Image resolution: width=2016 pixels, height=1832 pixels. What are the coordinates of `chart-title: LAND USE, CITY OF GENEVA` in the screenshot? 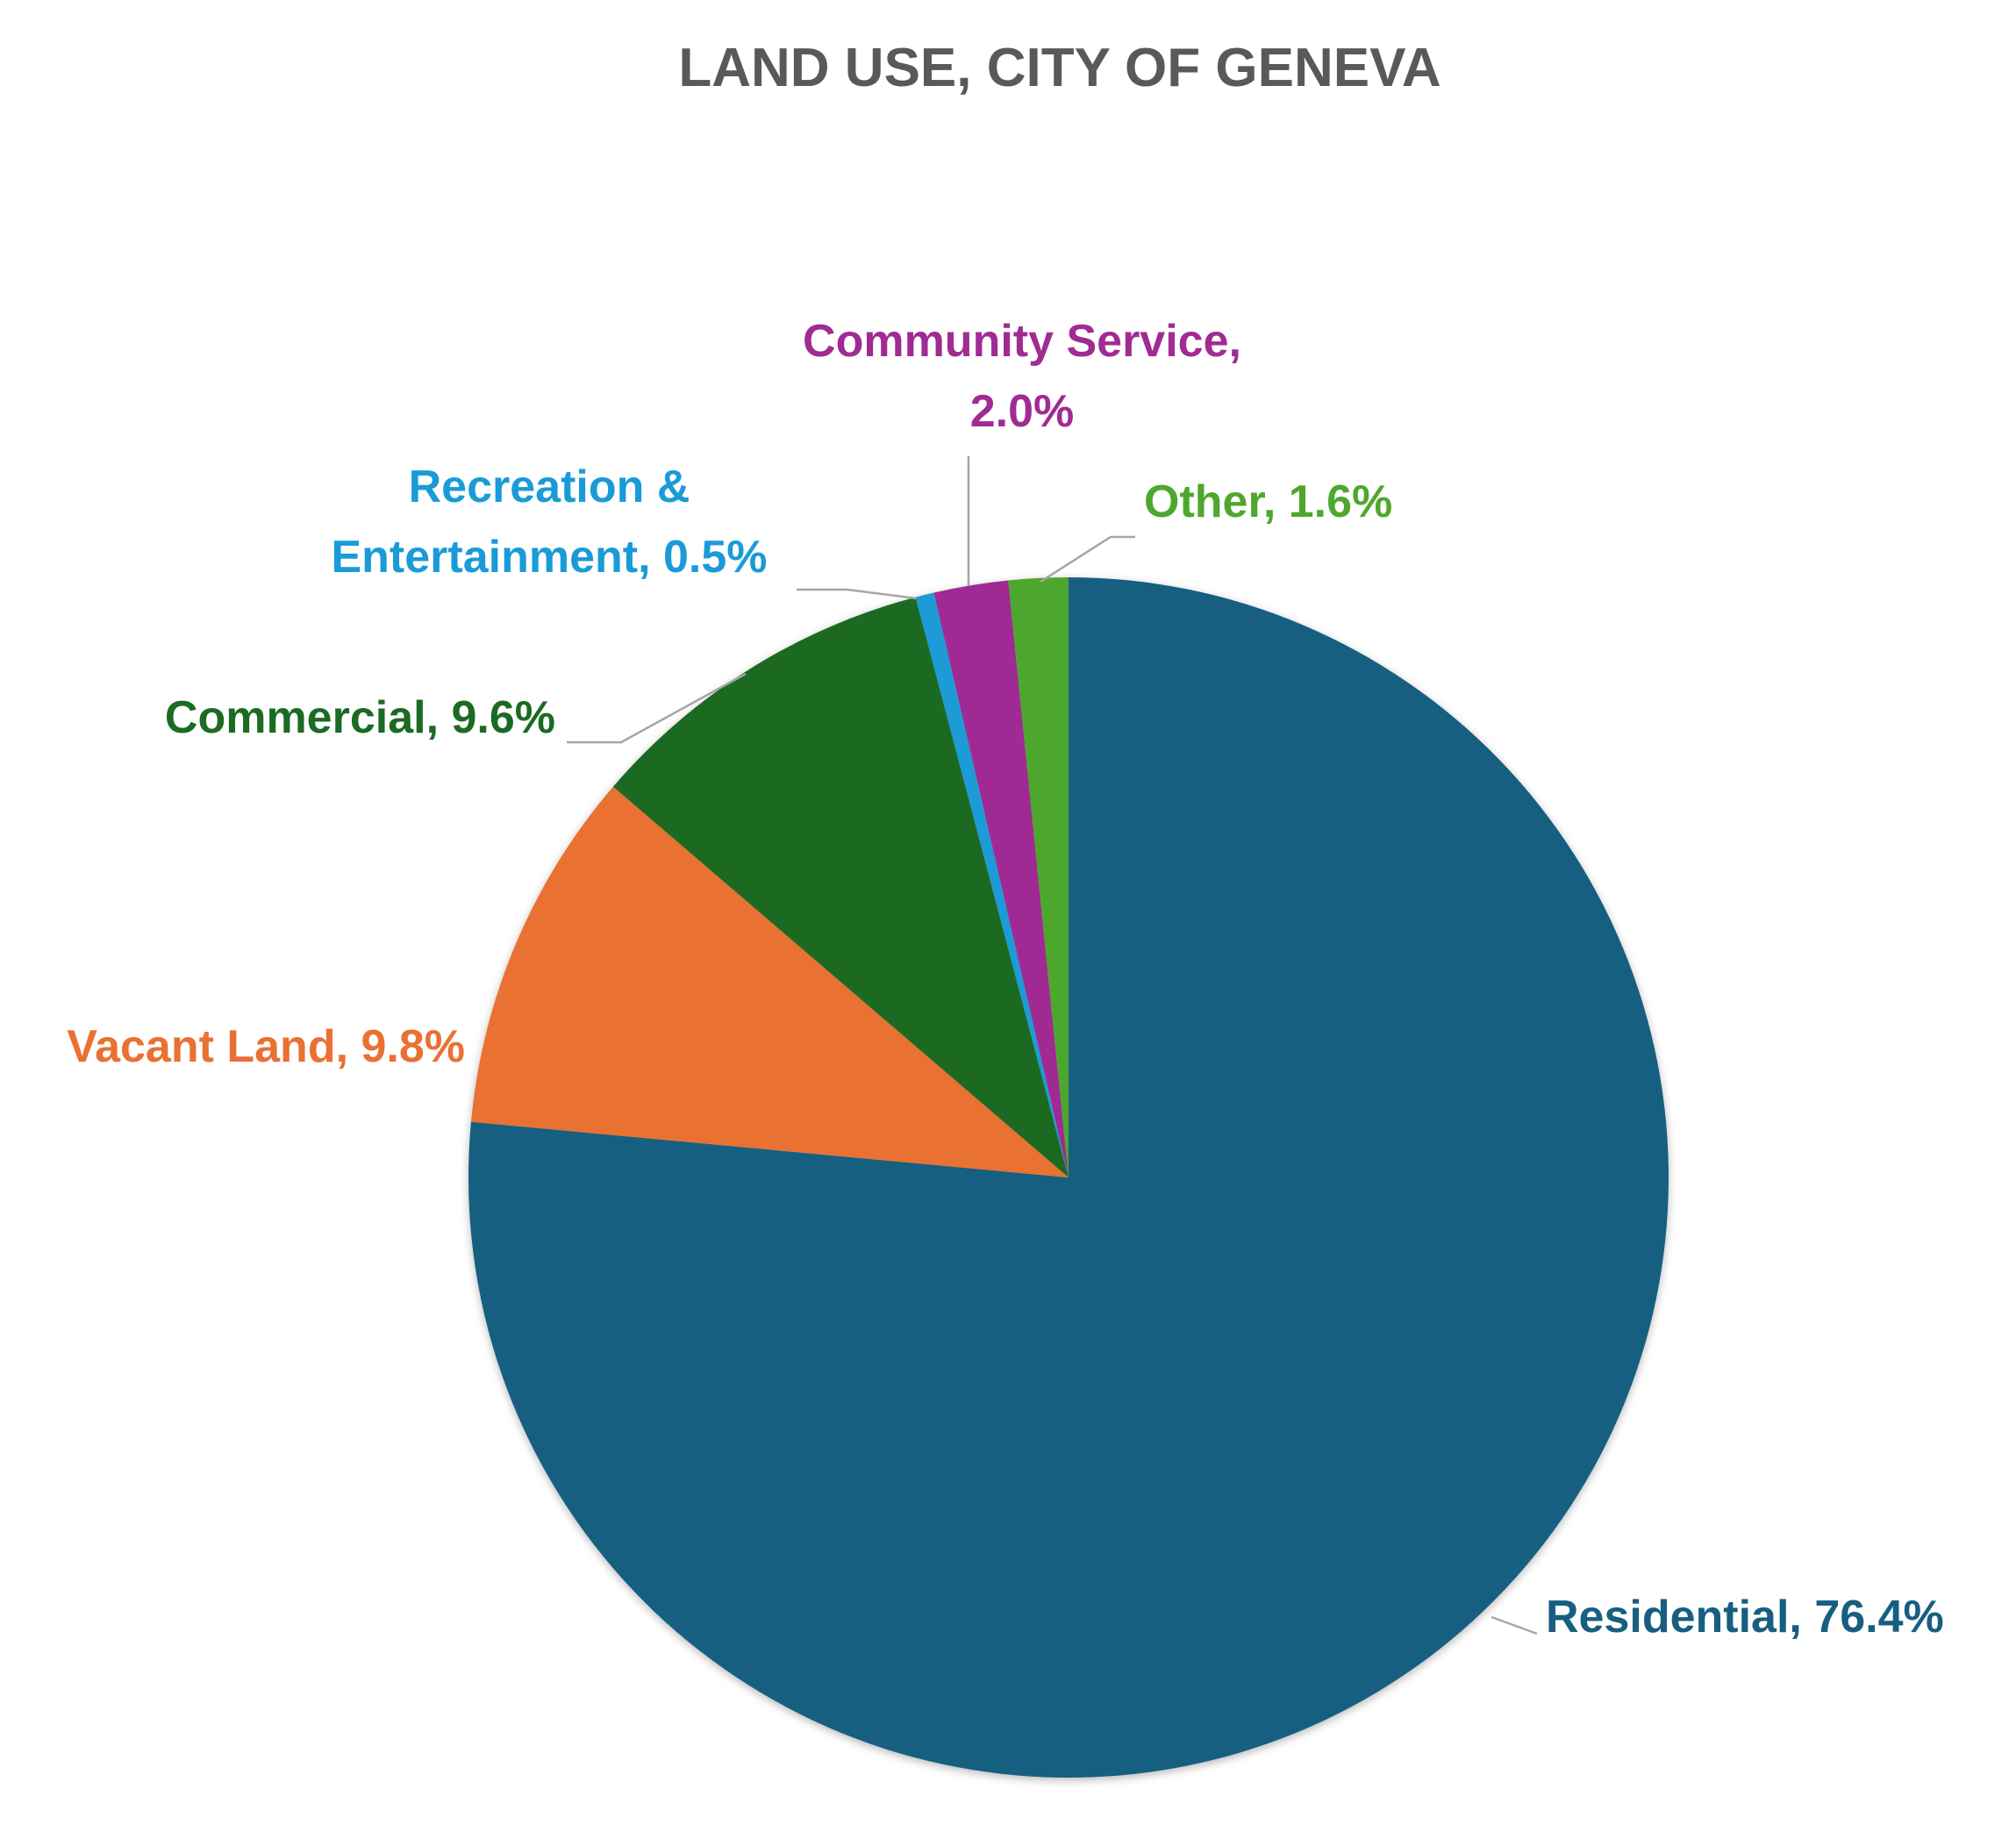 It's located at (1059, 68).